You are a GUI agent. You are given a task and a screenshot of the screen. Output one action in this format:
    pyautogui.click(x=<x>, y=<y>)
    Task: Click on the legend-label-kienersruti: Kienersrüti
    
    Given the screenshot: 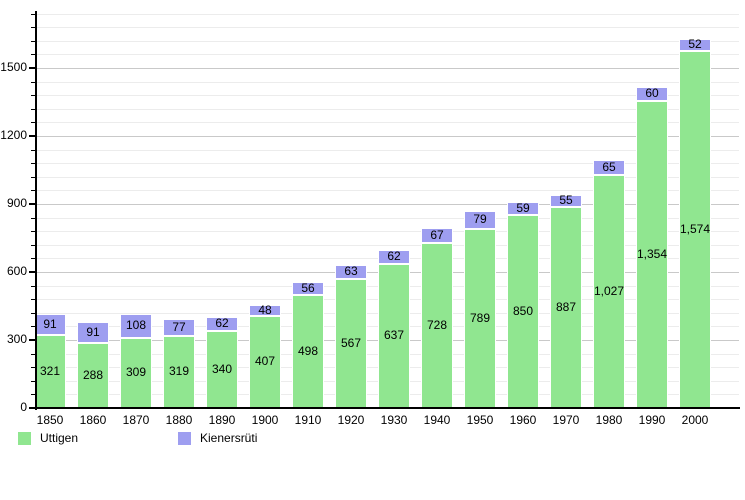 What is the action you would take?
    pyautogui.click(x=229, y=438)
    